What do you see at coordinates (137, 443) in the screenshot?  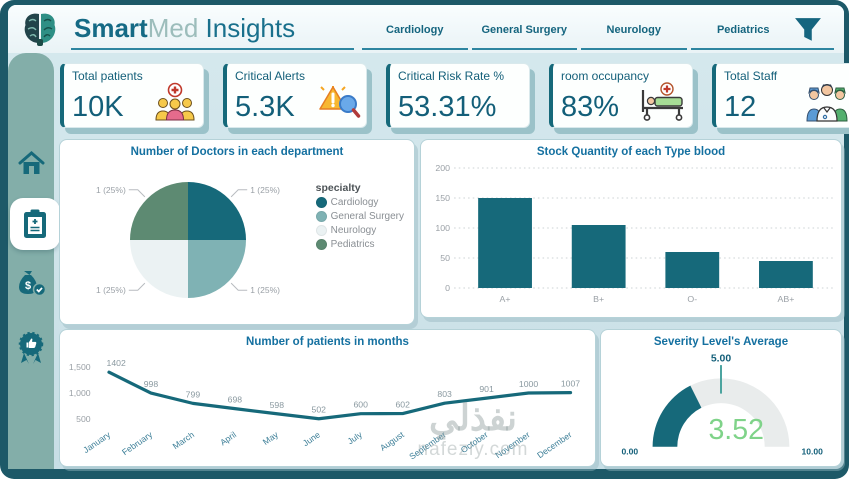 I see `month-label-February: February` at bounding box center [137, 443].